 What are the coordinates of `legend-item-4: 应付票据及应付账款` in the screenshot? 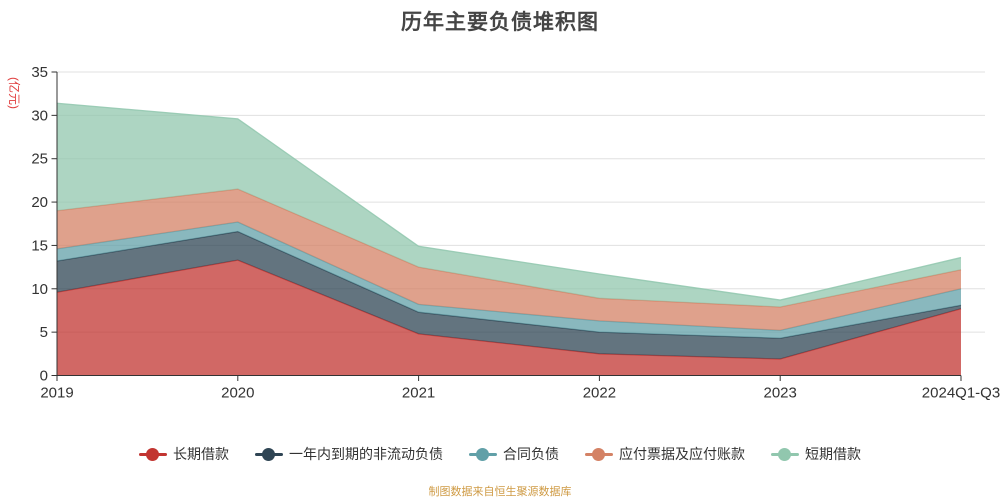 It's located at (665, 454).